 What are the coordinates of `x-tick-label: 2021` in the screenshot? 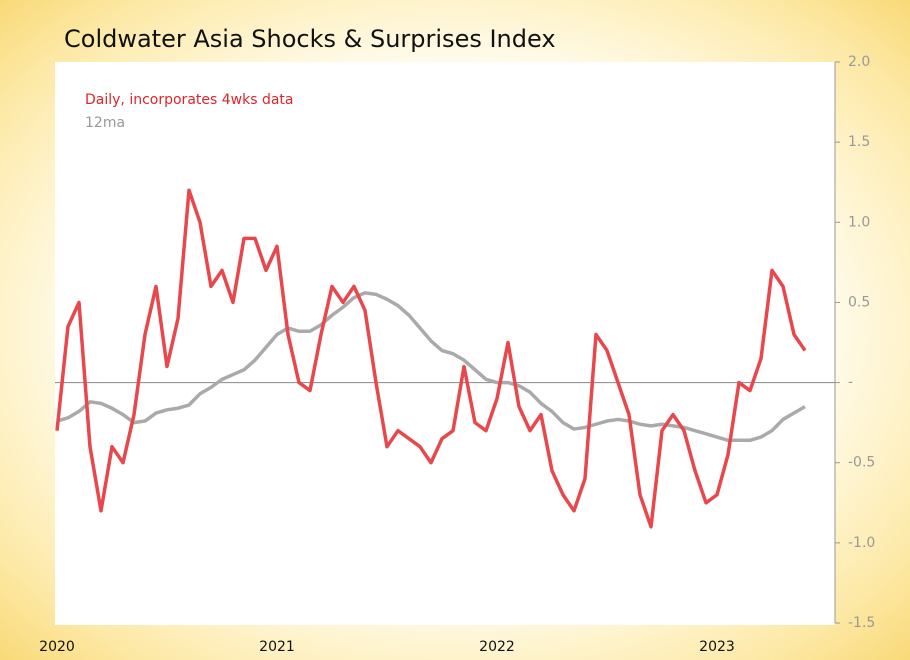 It's located at (277, 647).